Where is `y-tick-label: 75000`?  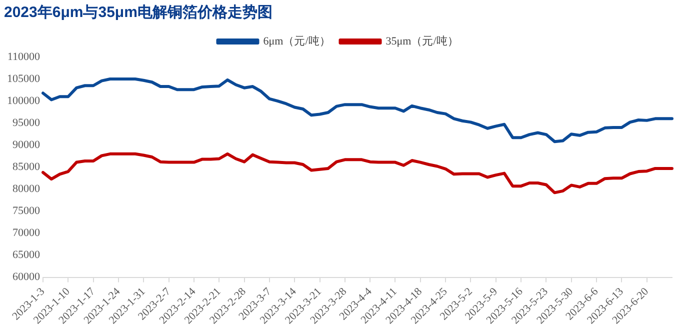
y-tick-label: 75000 is located at coordinates (26, 211).